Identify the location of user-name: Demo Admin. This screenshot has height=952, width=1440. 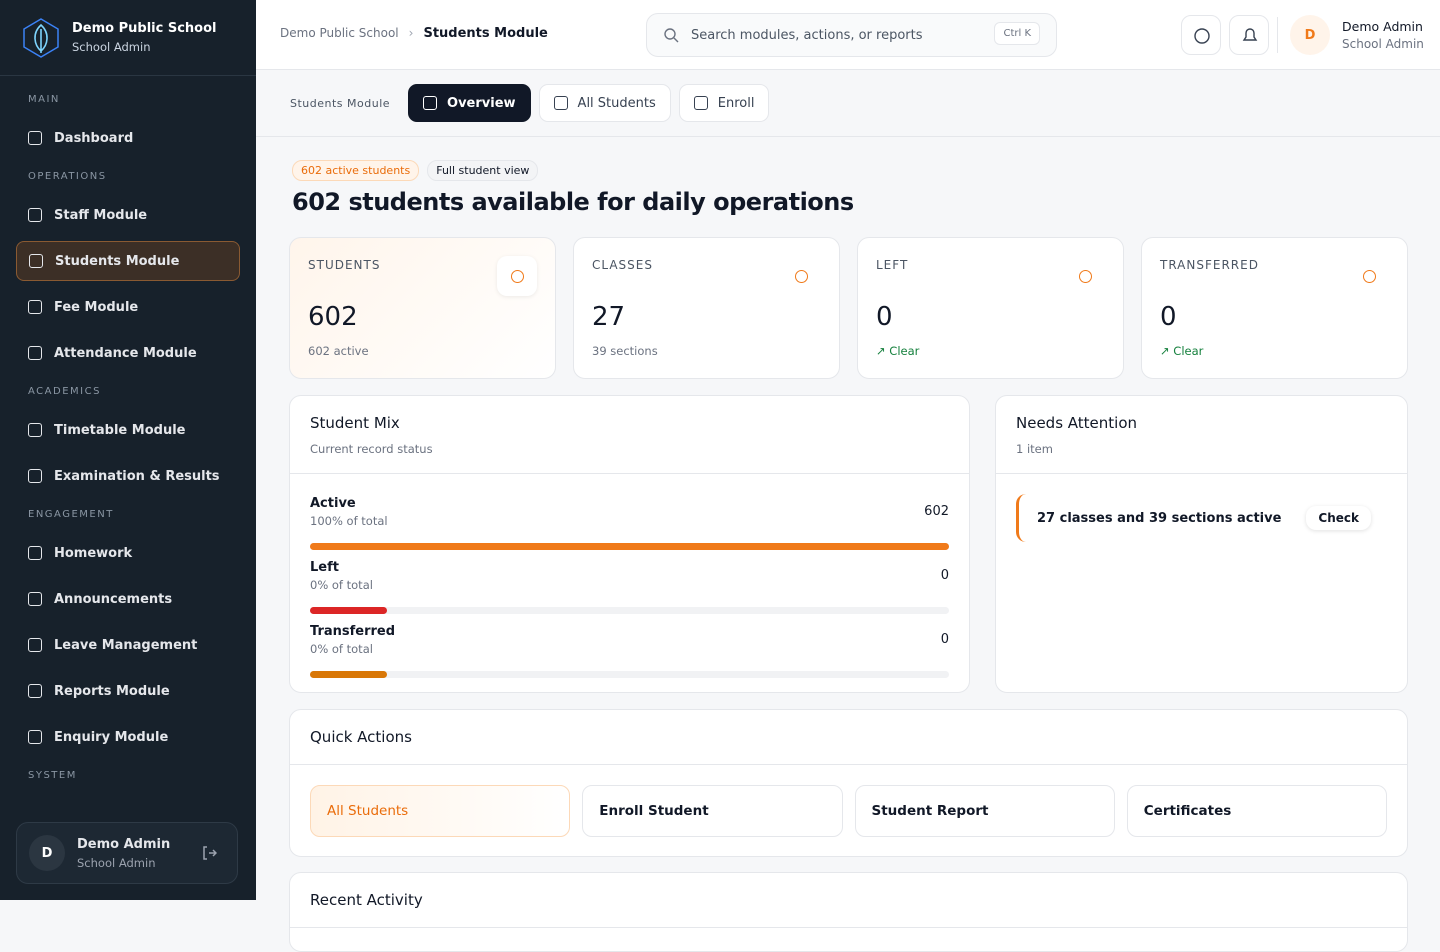
(124, 844).